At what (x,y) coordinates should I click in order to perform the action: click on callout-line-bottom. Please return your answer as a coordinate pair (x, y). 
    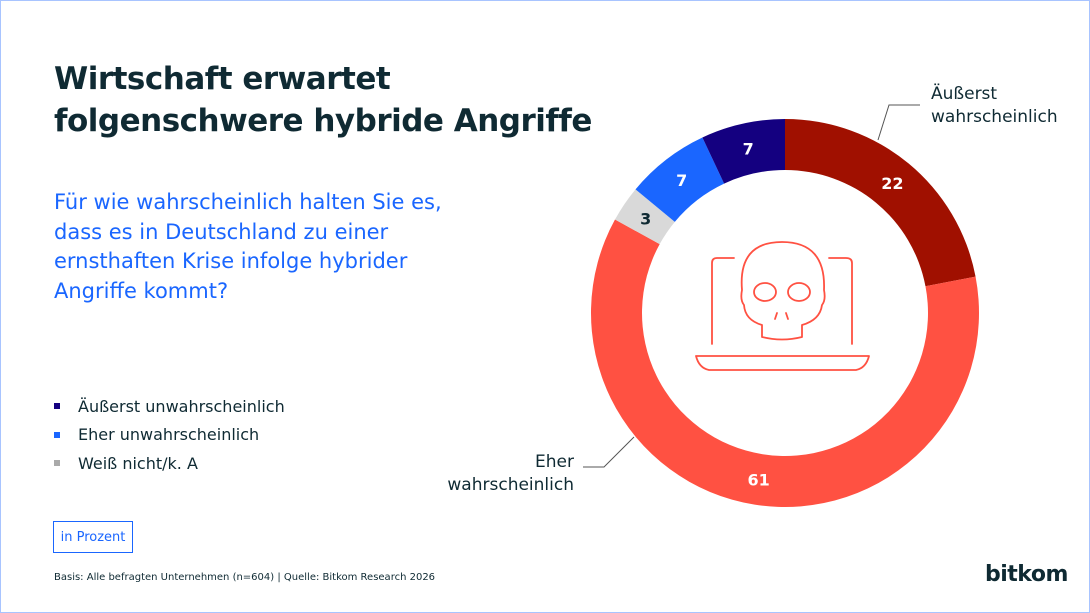
    Looking at the image, I should click on (609, 452).